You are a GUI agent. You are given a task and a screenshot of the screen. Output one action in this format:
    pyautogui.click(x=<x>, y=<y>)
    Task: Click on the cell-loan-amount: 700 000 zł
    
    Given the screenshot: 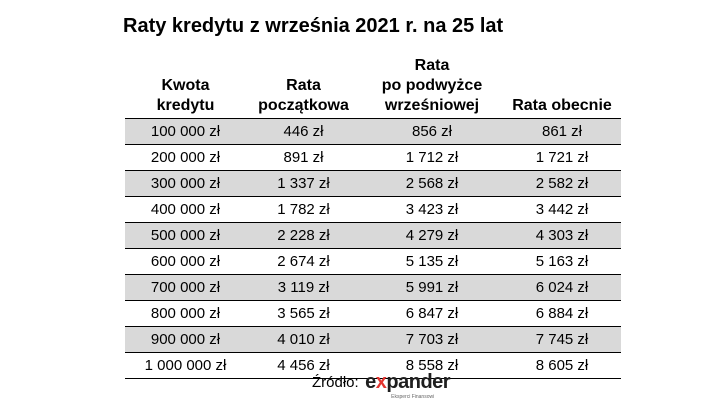 What is the action you would take?
    pyautogui.click(x=185, y=287)
    